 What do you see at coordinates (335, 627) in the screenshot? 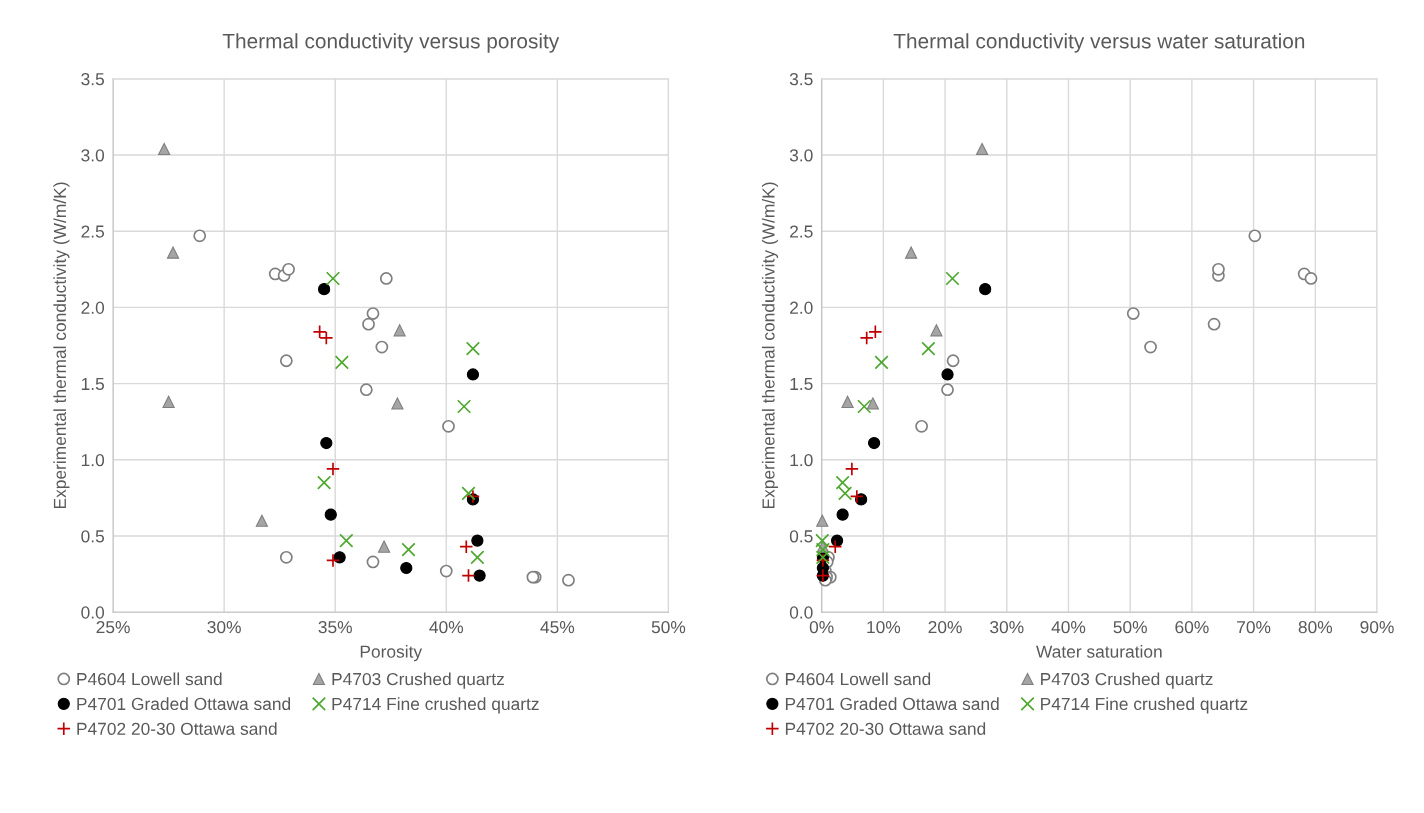
I see `x-tick-label: 35%` at bounding box center [335, 627].